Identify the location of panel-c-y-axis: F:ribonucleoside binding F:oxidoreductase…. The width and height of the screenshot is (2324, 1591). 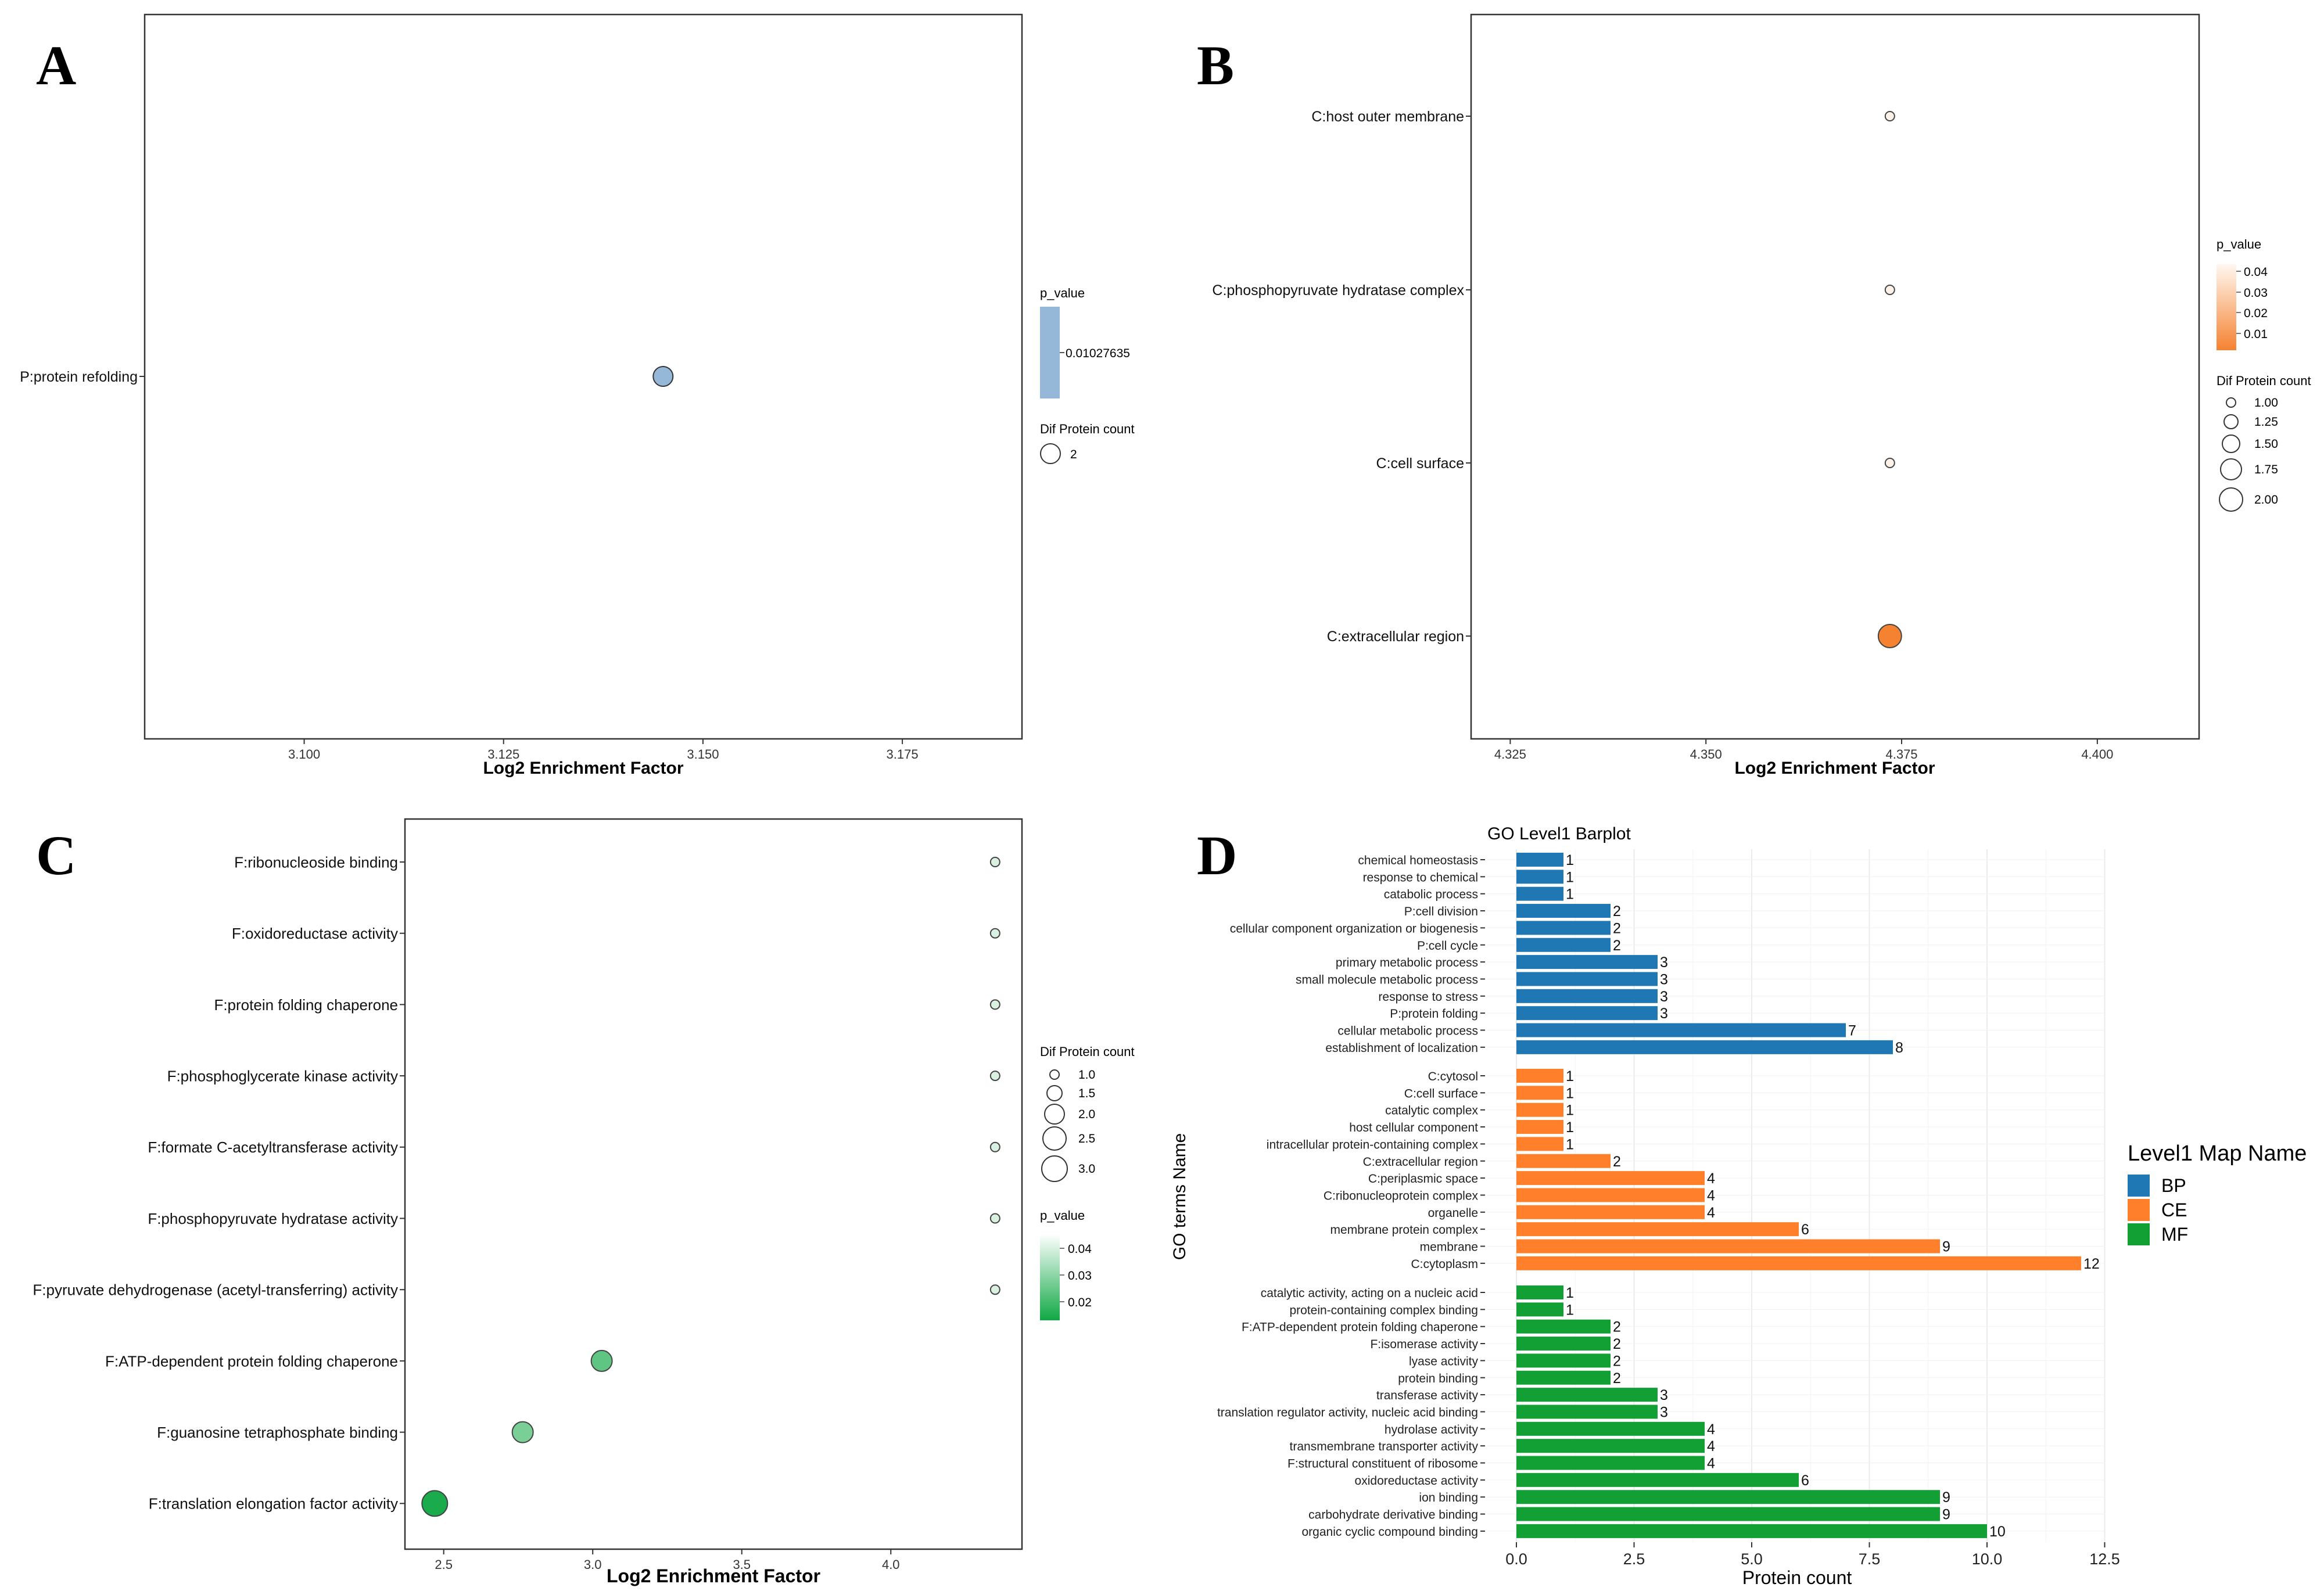
(219, 1183).